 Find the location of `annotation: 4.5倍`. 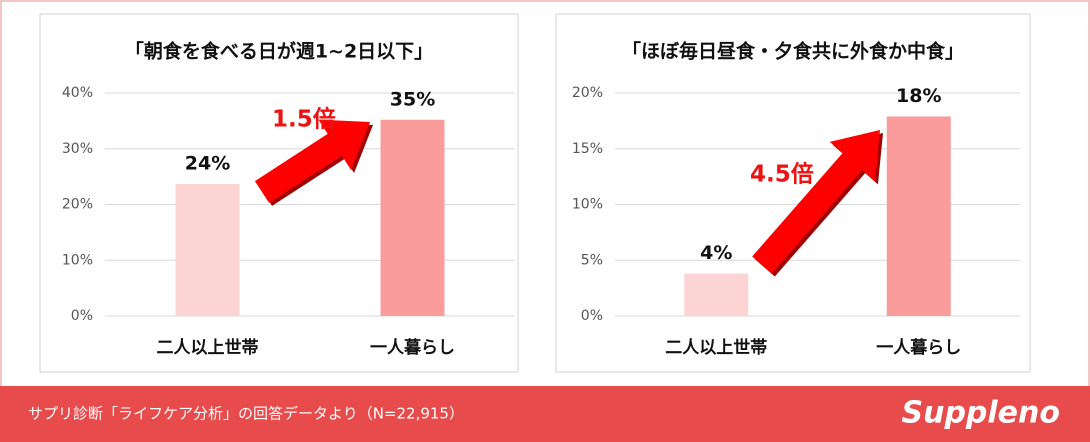

annotation: 4.5倍 is located at coordinates (782, 174).